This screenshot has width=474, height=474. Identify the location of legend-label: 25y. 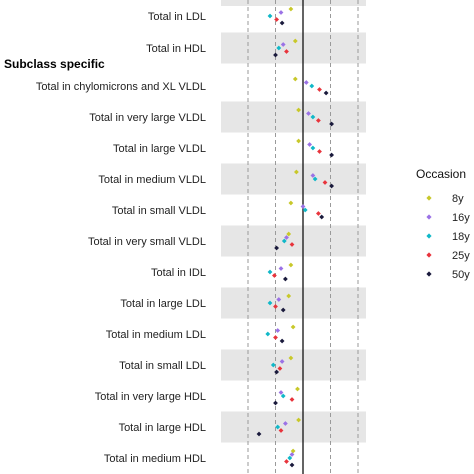
(461, 256).